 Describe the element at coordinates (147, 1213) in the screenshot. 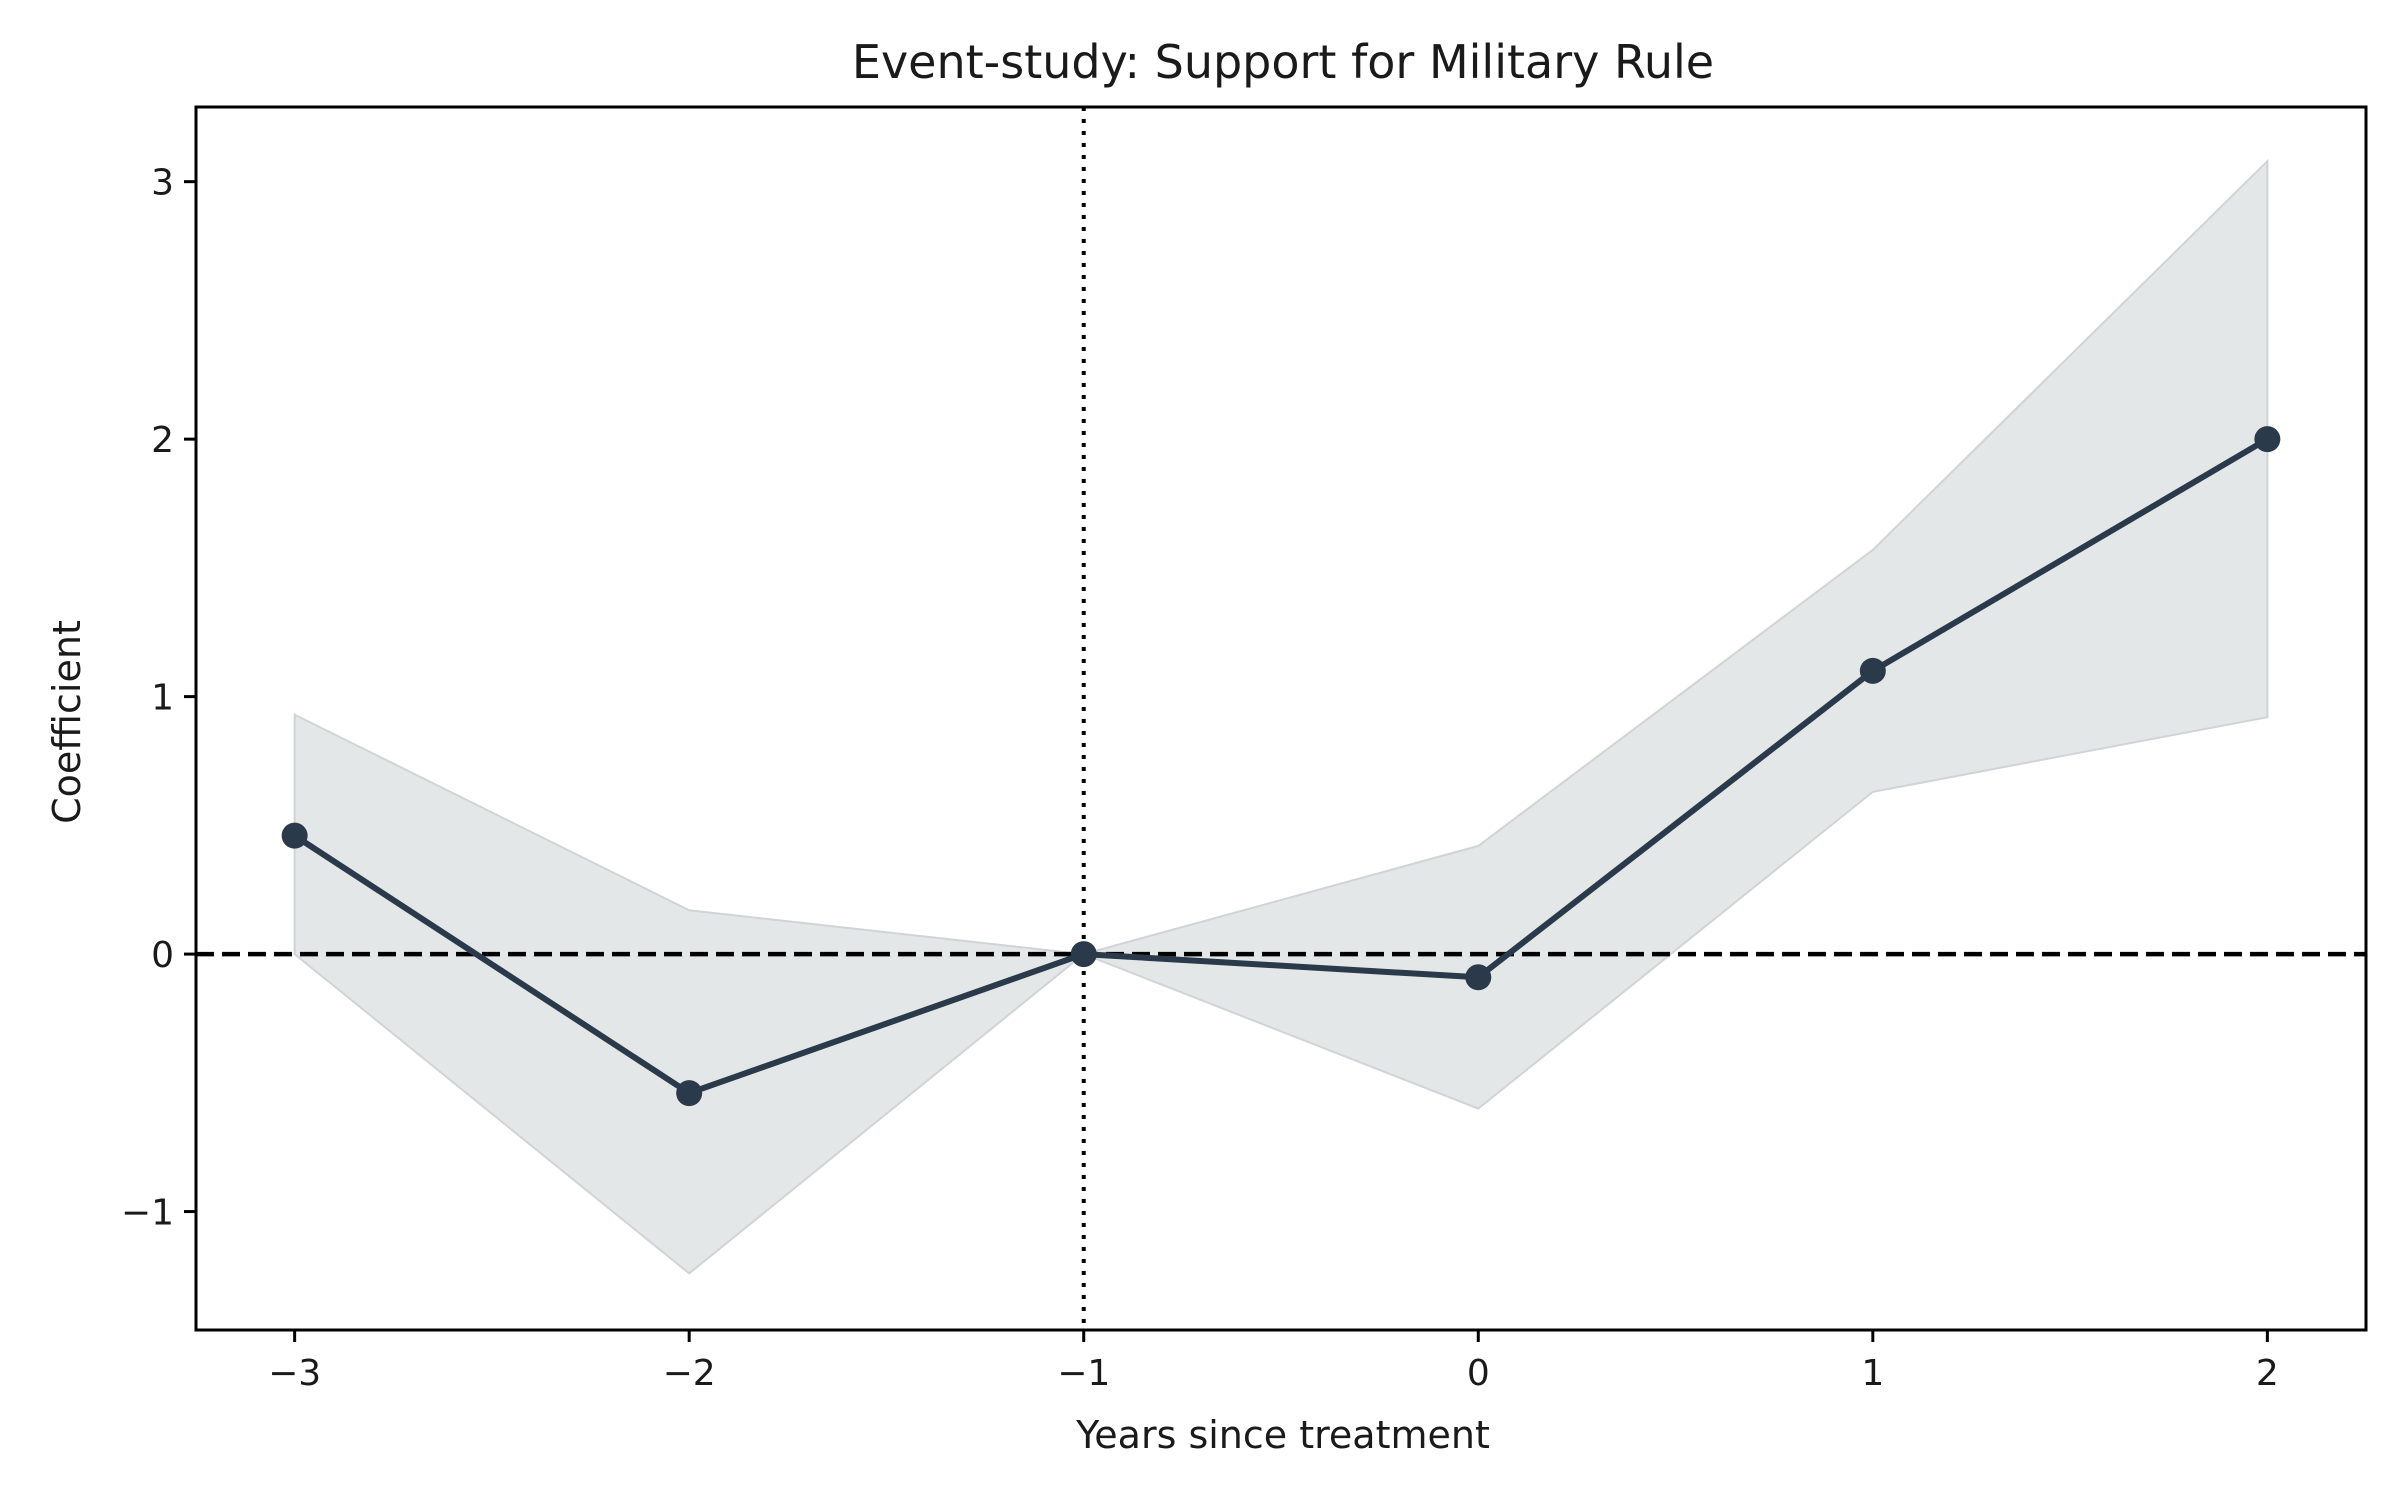

I see `y-tick-label: −1` at that location.